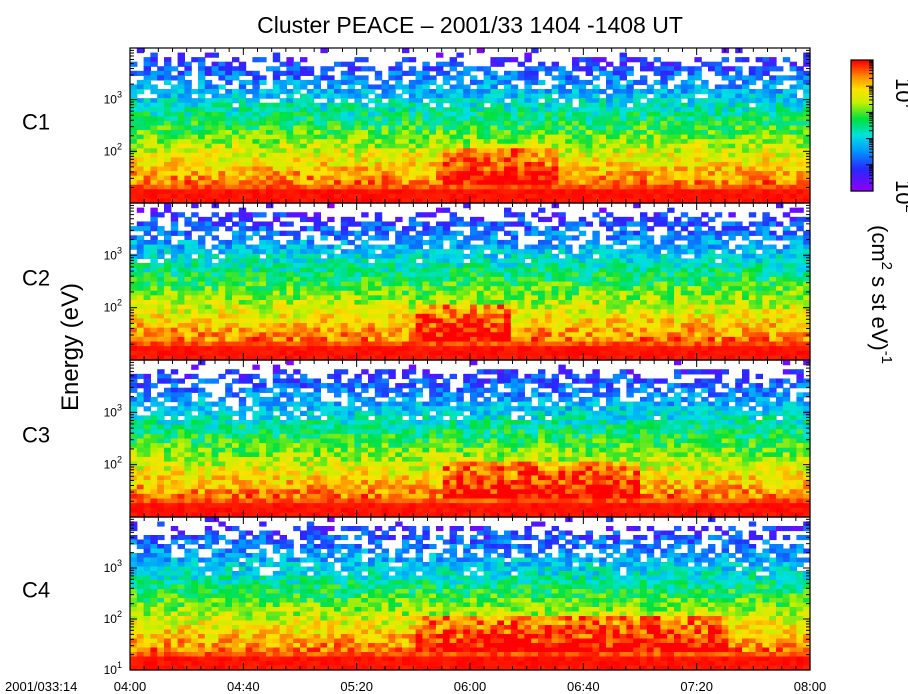  I want to click on colorbar: 107 102 (cm2 s st eV)-1, so click(879, 211).